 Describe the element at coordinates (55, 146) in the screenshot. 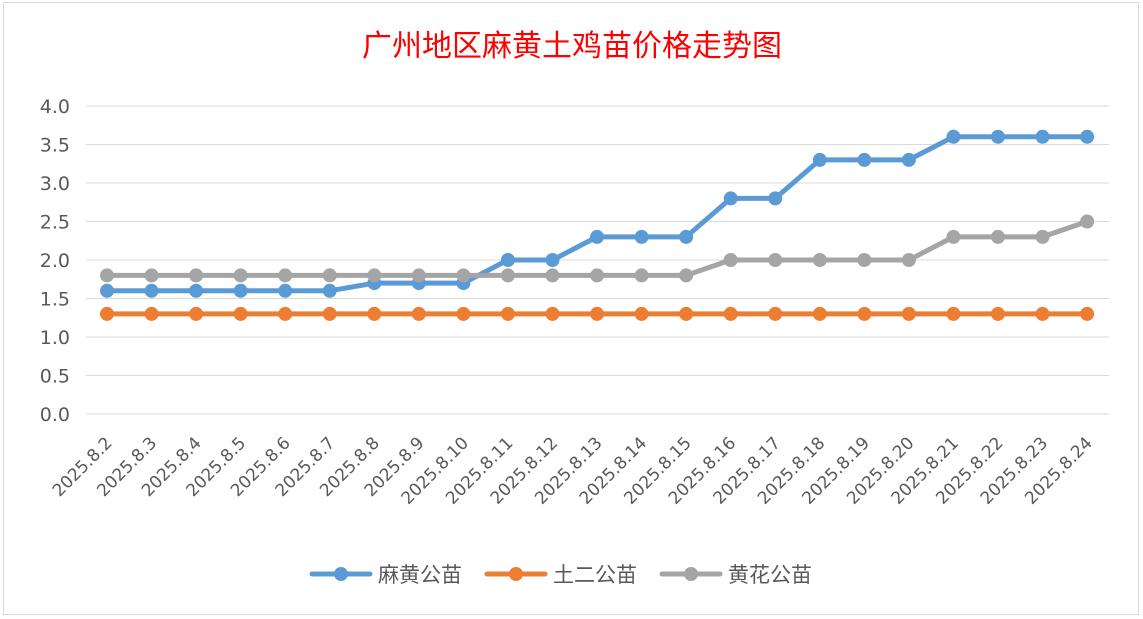

I see `y-tick-label: 3.5` at that location.